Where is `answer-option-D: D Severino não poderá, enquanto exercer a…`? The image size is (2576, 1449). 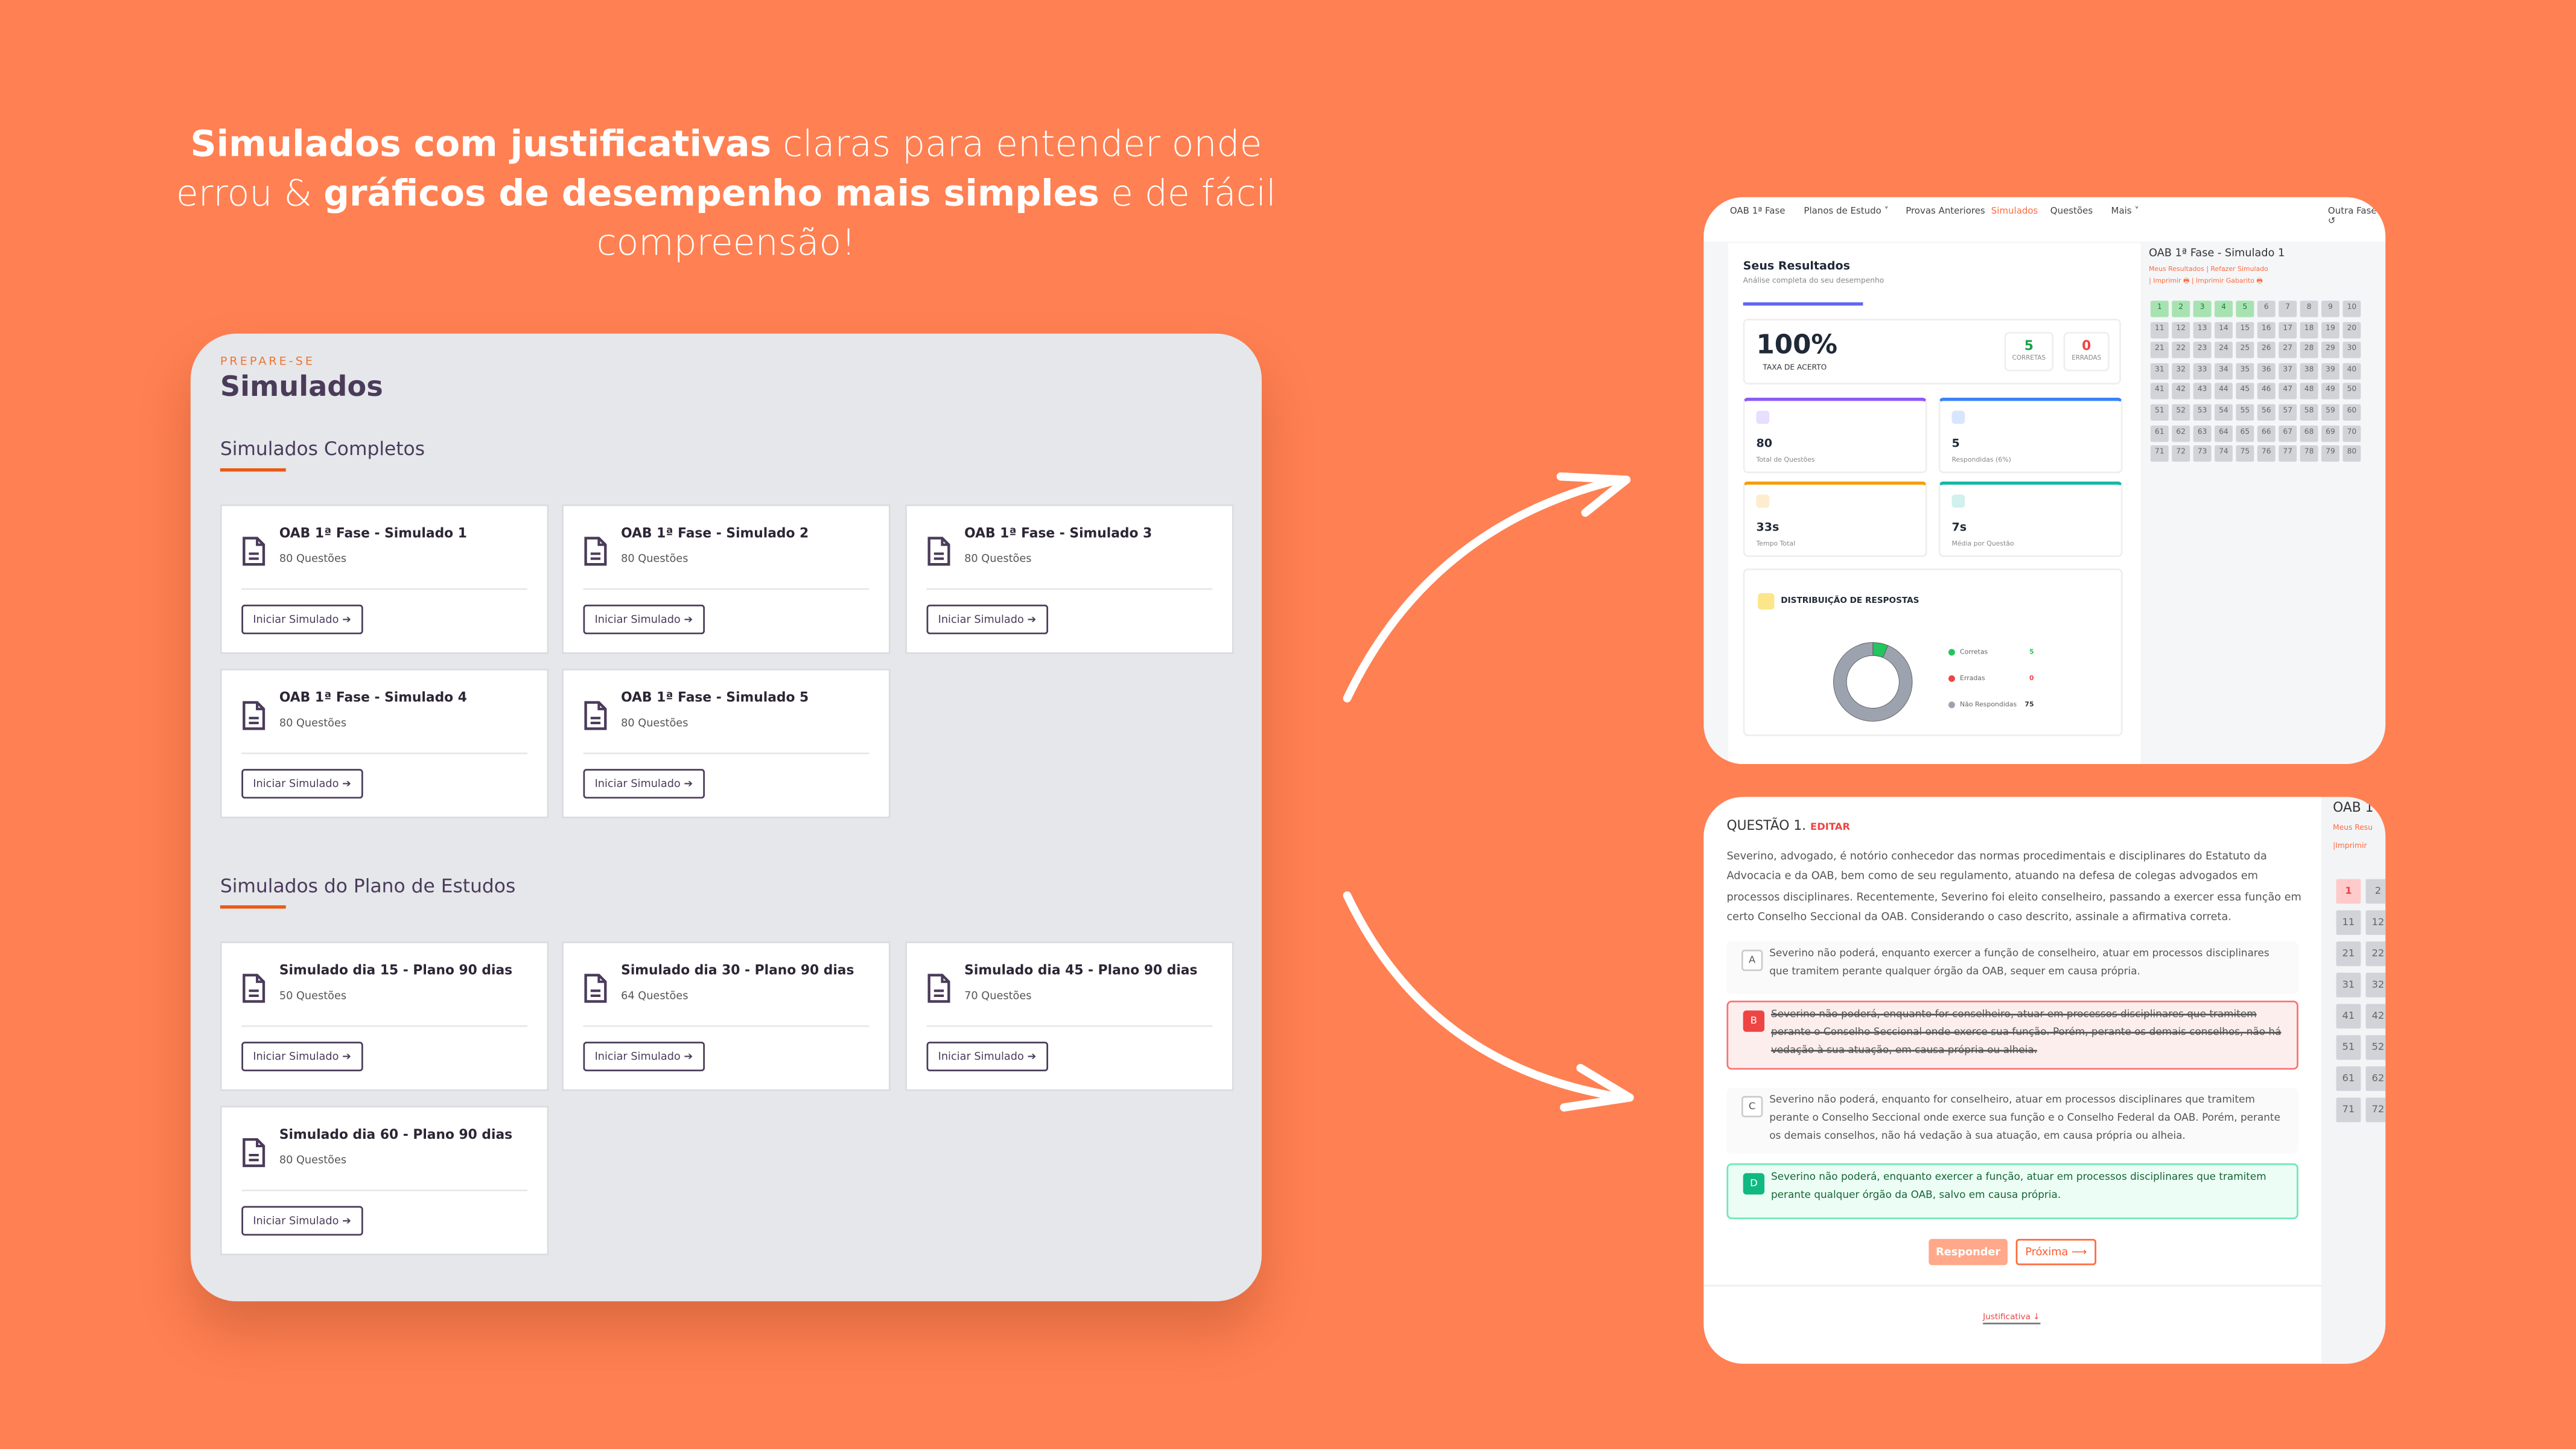
answer-option-D: D Severino não poderá, enquanto exercer a… is located at coordinates (2012, 1191).